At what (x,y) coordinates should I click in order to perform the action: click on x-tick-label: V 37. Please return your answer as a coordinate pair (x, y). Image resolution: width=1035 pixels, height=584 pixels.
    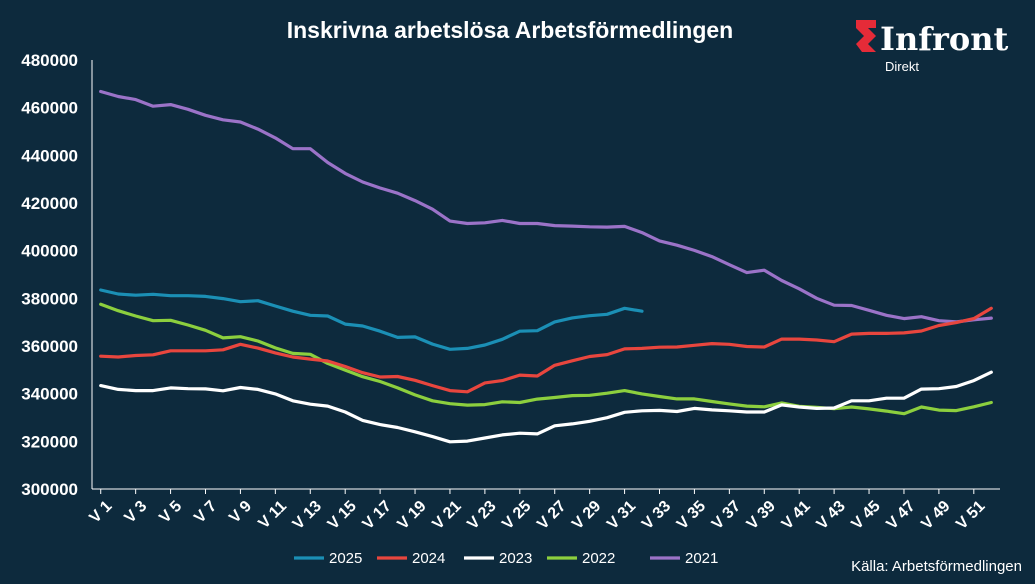
    Looking at the image, I should click on (726, 515).